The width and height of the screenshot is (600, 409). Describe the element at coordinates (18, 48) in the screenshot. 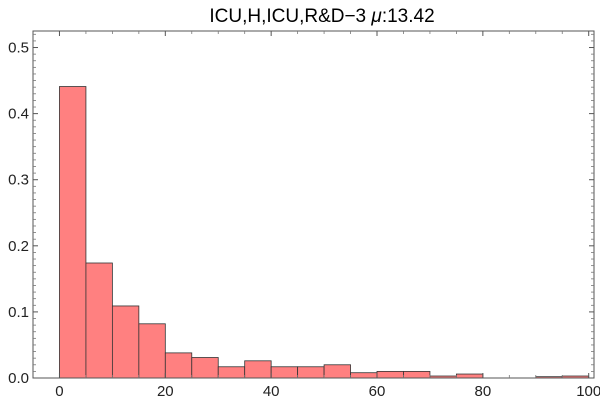

I see `y-tick-label: 0.5` at that location.